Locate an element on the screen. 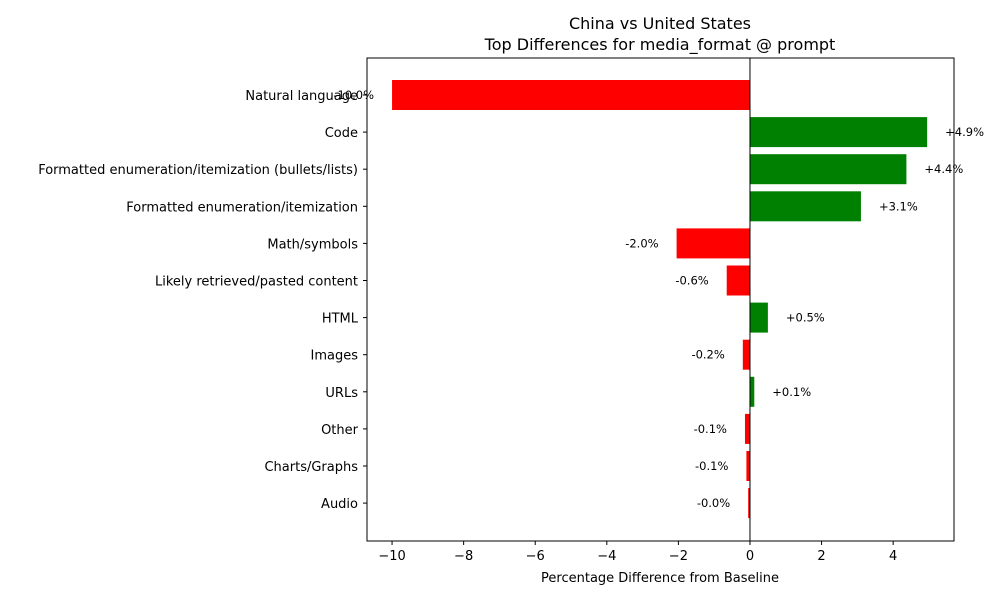 Image resolution: width=1000 pixels, height=600 pixels. x-axis-label: Percentage Difference from Baseline is located at coordinates (660, 578).